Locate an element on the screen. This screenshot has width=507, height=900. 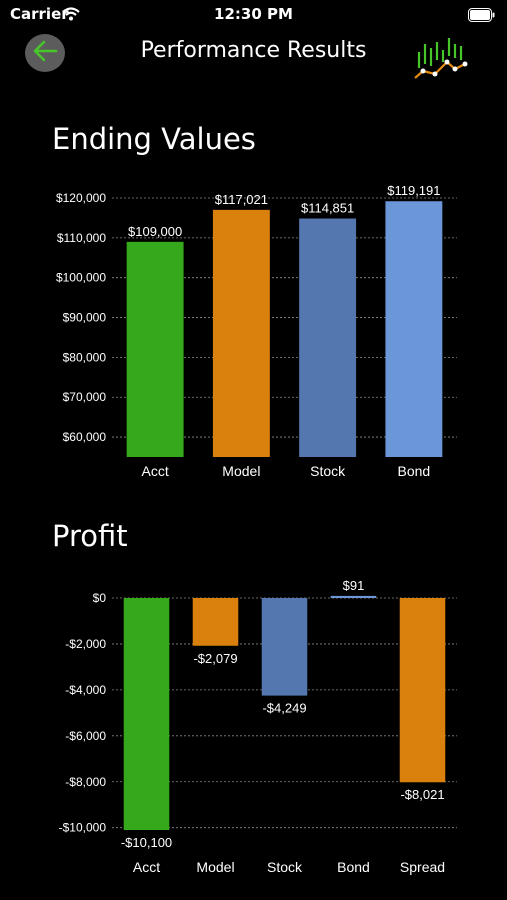
arrow-left-icon is located at coordinates (45, 53).